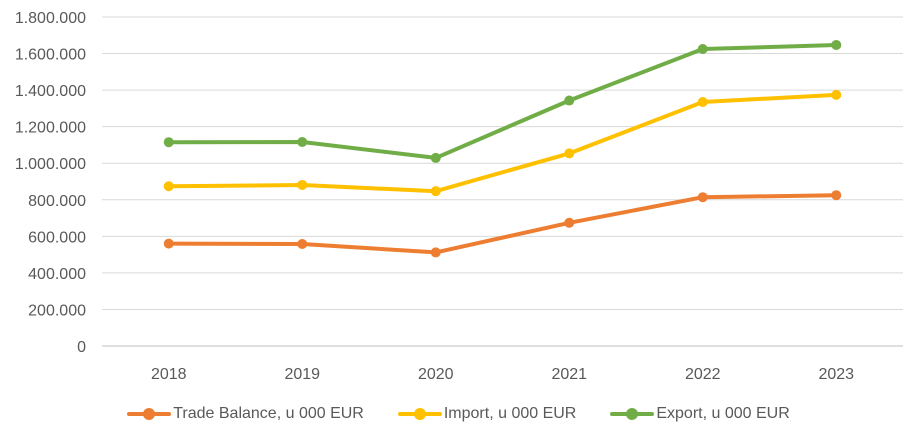 The image size is (917, 440). What do you see at coordinates (703, 374) in the screenshot?
I see `x-tick-label: 2022` at bounding box center [703, 374].